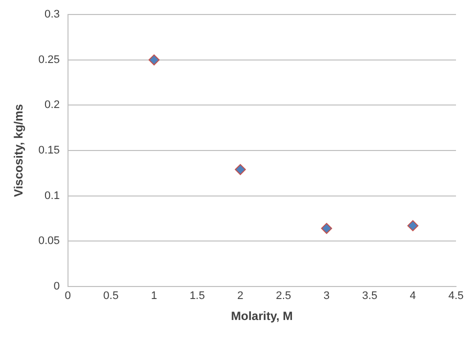 This screenshot has height=338, width=474. What do you see at coordinates (49, 241) in the screenshot?
I see `y-tick-label: 0.05` at bounding box center [49, 241].